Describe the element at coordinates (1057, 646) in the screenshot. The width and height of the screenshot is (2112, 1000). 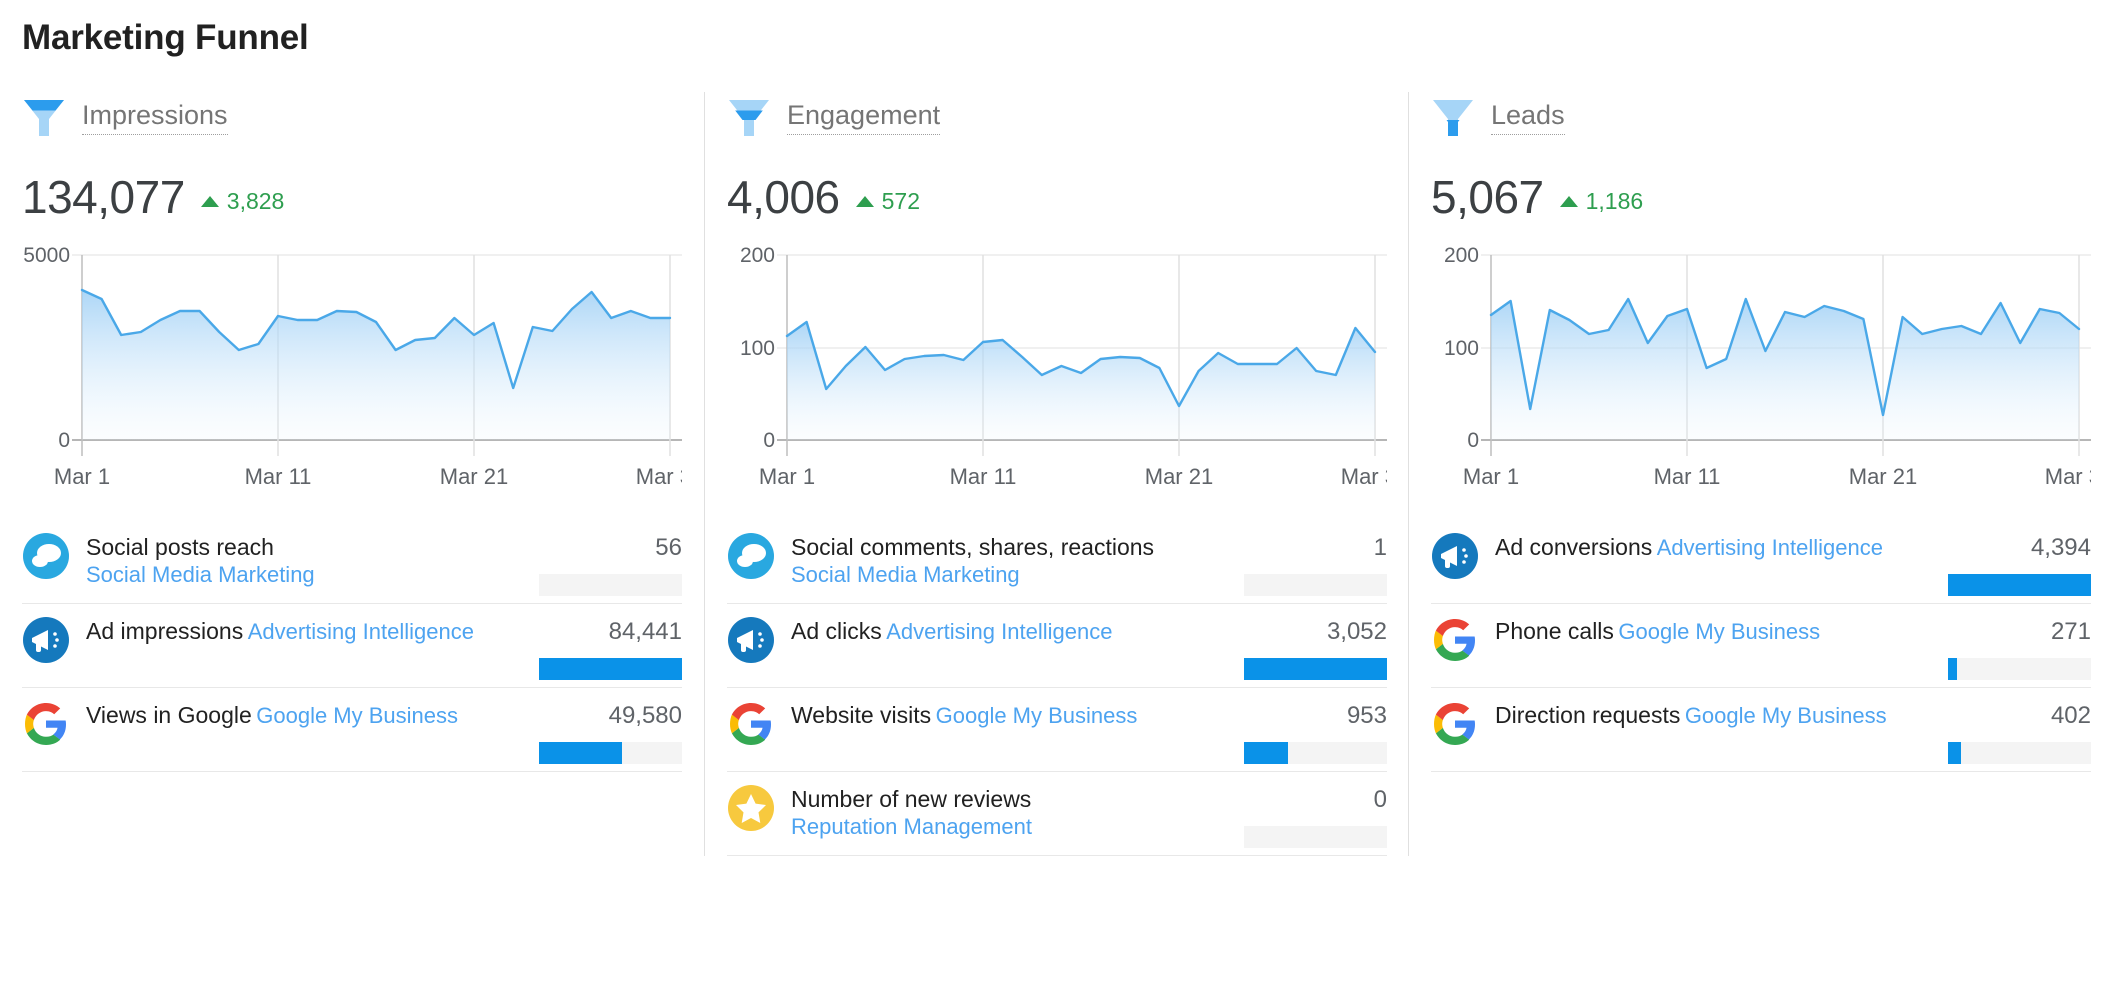
I see `list-item: Ad clicks Advertising Intelligence 3,052` at that location.